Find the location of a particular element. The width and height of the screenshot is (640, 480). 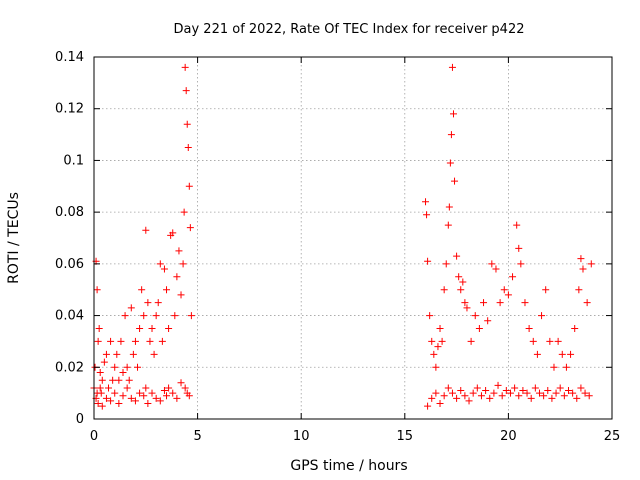

x-axis-label: GPS time / hours is located at coordinates (348, 466).